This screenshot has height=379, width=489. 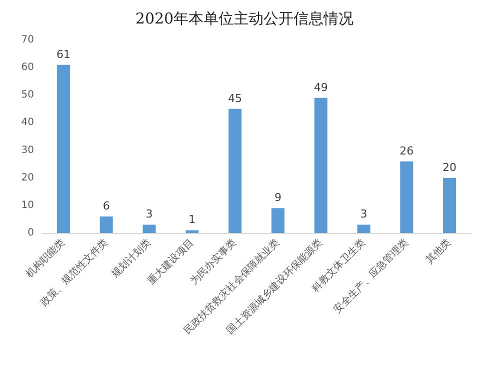 I want to click on x-tick-label: 其他类, so click(x=439, y=251).